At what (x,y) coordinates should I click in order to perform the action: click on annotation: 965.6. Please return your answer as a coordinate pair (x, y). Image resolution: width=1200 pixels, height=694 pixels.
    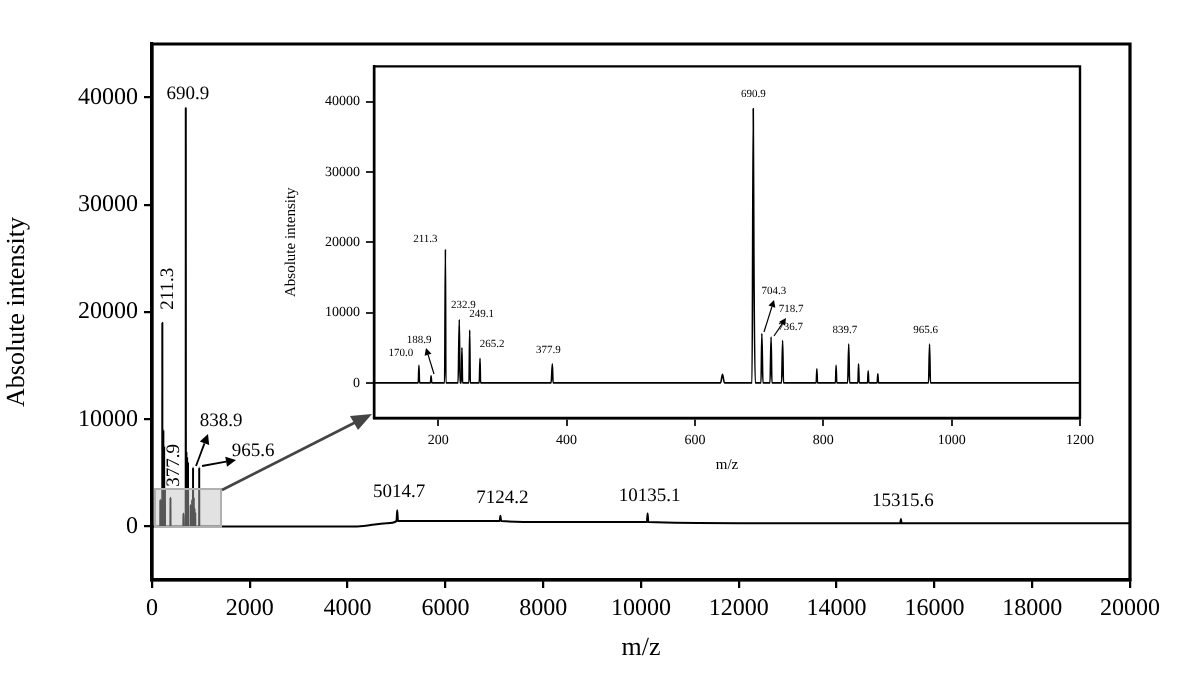
    Looking at the image, I should click on (253, 452).